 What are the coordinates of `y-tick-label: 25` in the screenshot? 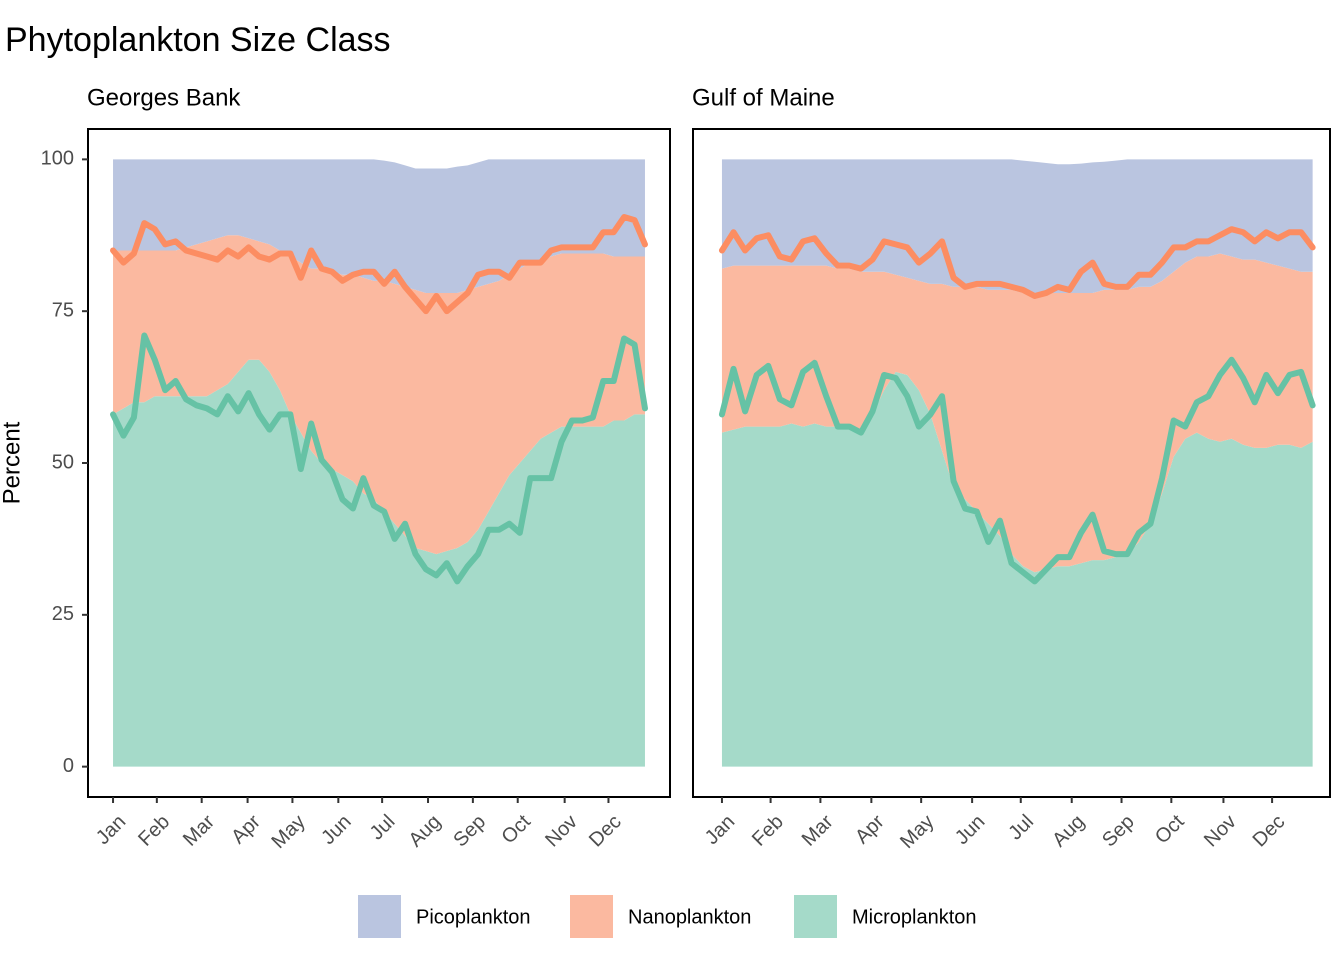 It's located at (63, 614).